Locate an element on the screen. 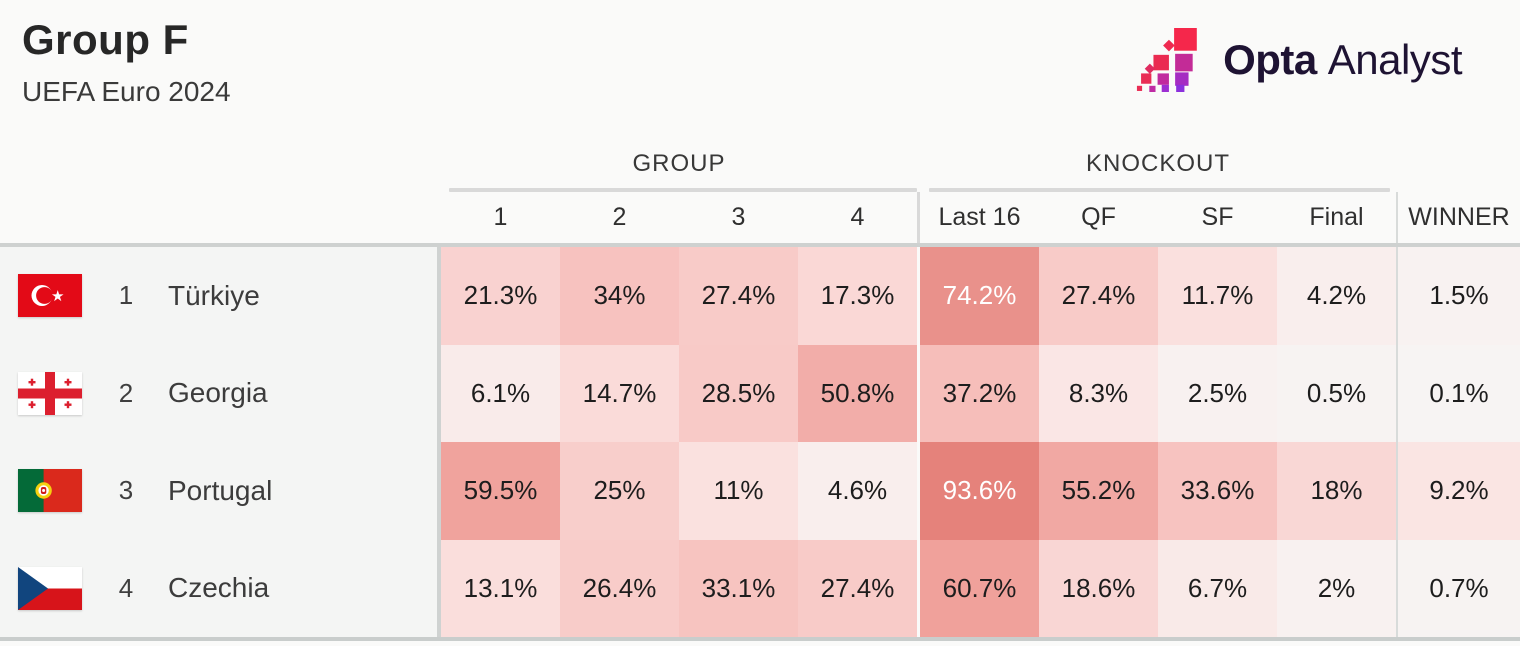 The width and height of the screenshot is (1520, 646). team-row-georgia: 2 Georgia is located at coordinates (218, 393).